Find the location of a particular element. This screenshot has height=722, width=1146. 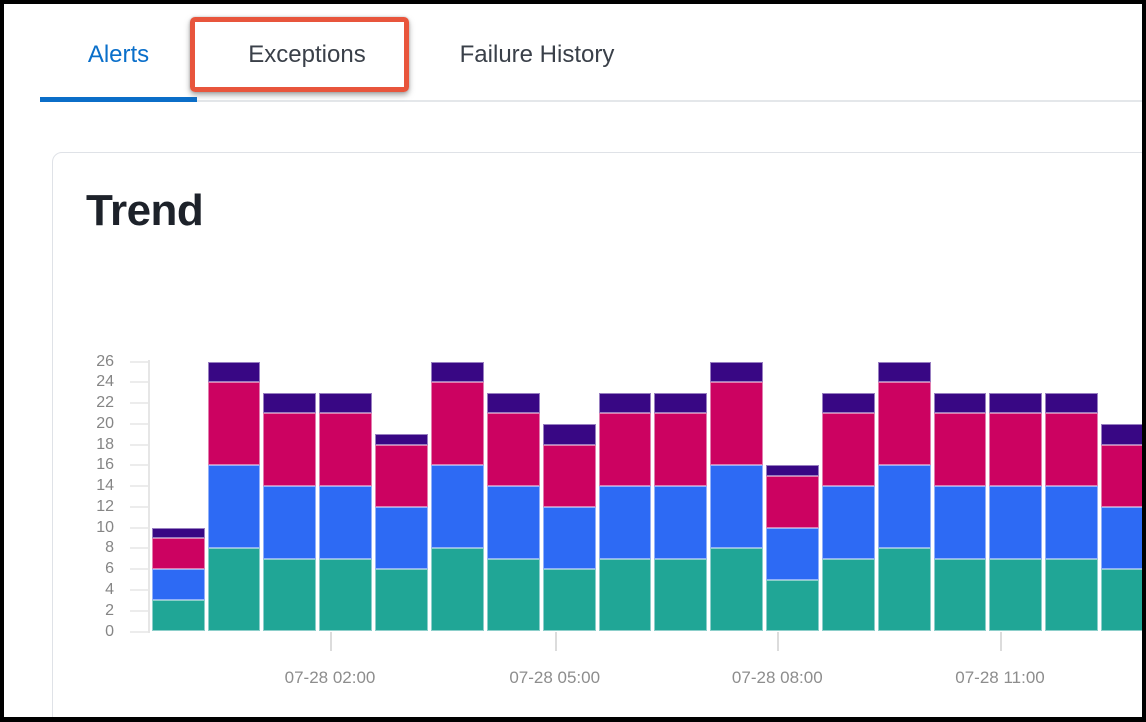

tab-exceptions: Exceptions is located at coordinates (307, 55).